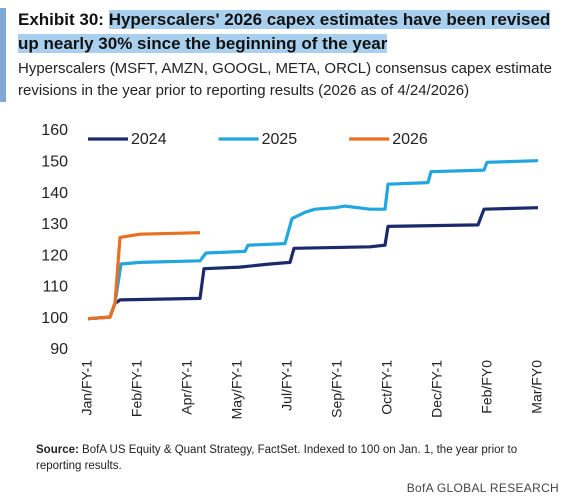 The height and width of the screenshot is (500, 575). What do you see at coordinates (437, 389) in the screenshot?
I see `x-tick-label: Dec/FY-1` at bounding box center [437, 389].